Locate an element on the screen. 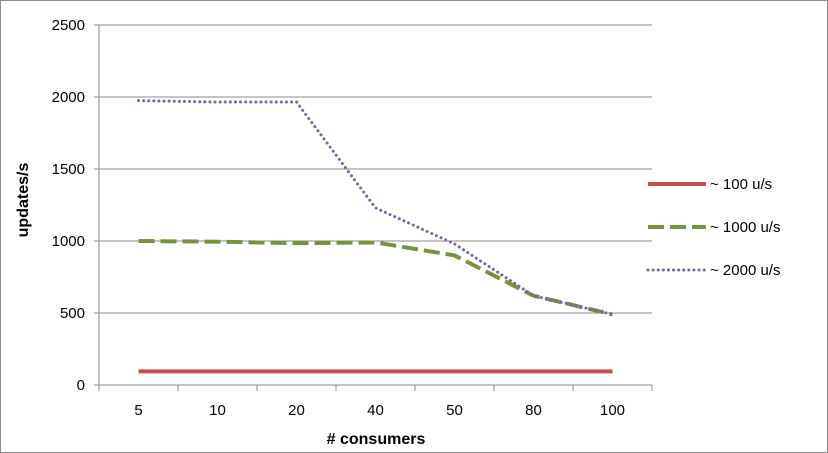 This screenshot has height=453, width=828. y-tick-label: 1500 is located at coordinates (68, 169).